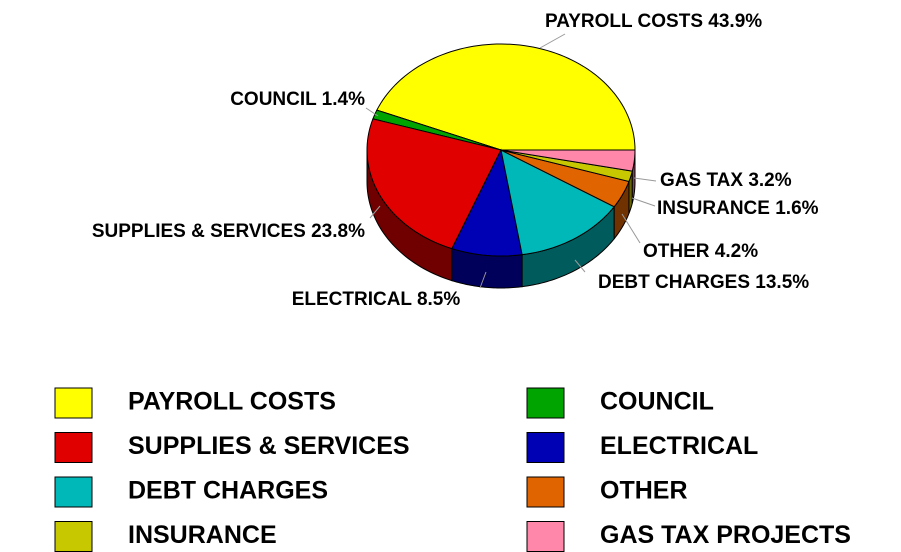 Image resolution: width=901 pixels, height=552 pixels. I want to click on pie-tops, so click(501, 150).